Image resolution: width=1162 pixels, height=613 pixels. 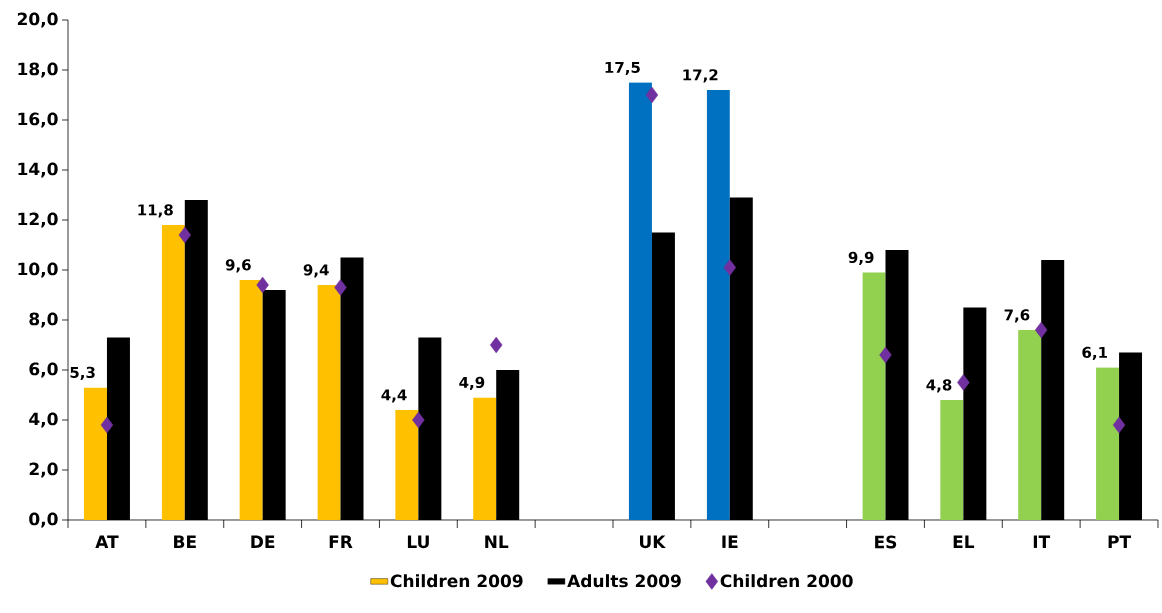 I want to click on x-tick-label: FR, so click(x=341, y=541).